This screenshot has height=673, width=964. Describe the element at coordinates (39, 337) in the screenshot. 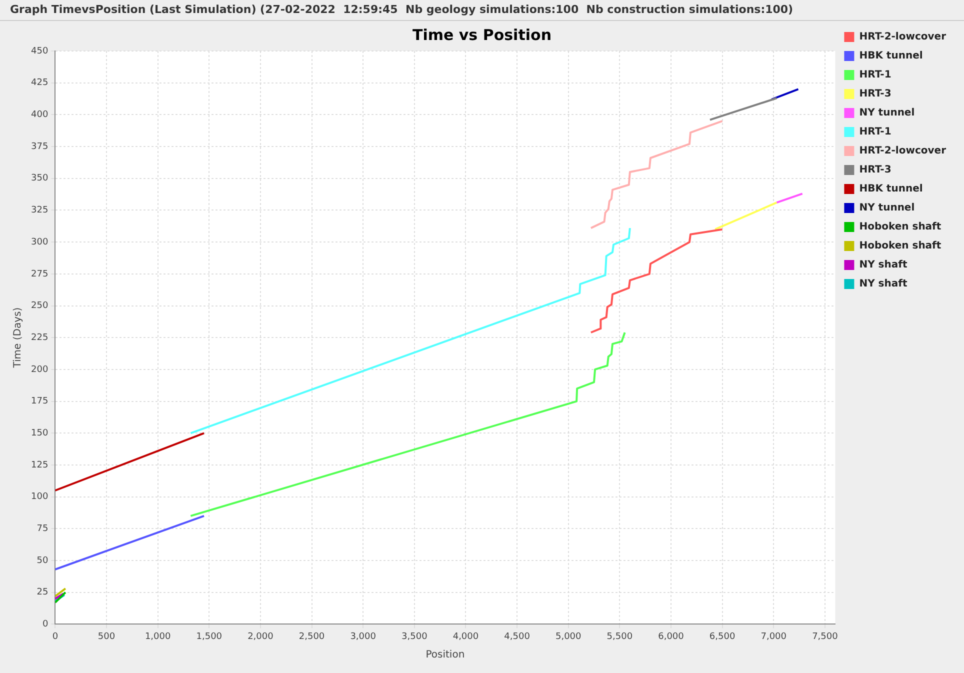

I see `y-tick-label: 225` at that location.